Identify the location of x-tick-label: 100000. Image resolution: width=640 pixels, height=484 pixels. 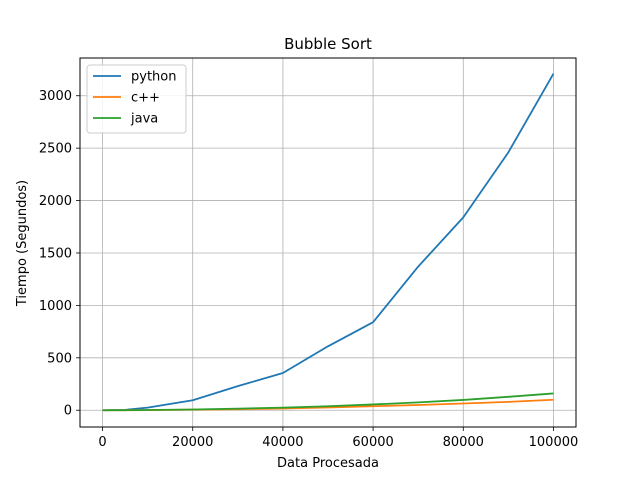
(554, 442).